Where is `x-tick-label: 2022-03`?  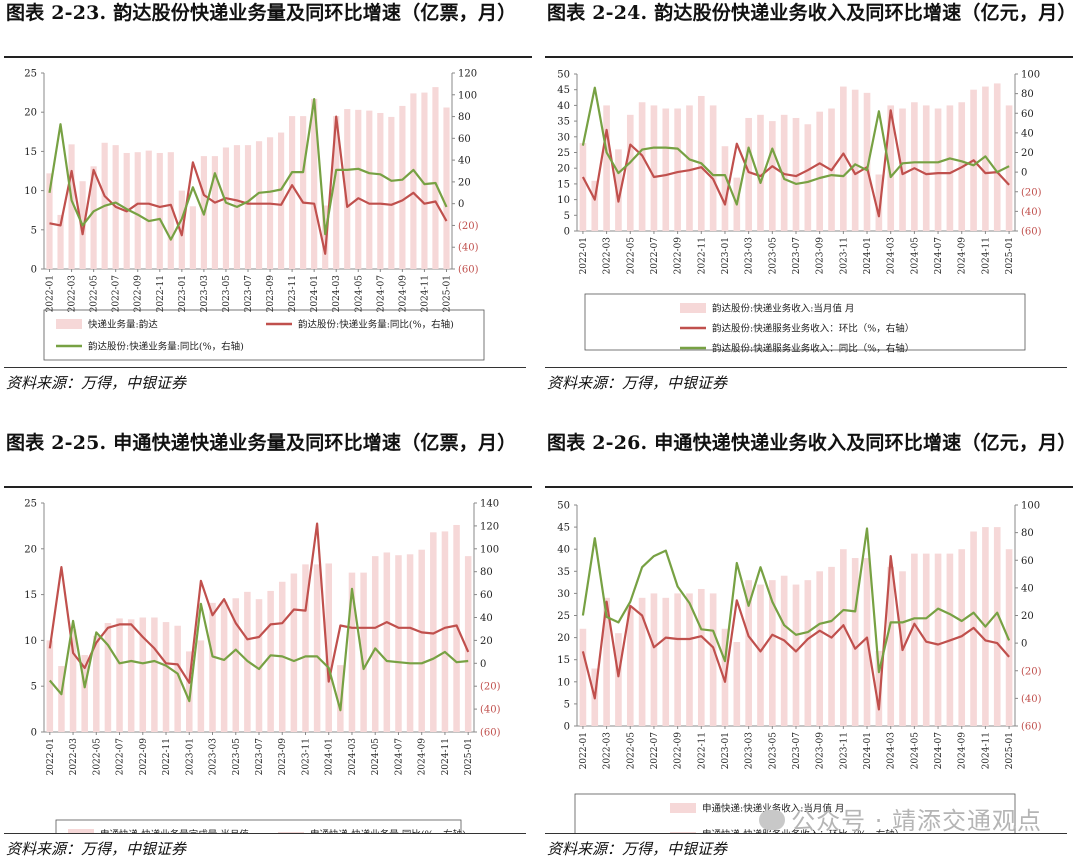 x-tick-label: 2022-03 is located at coordinates (608, 751).